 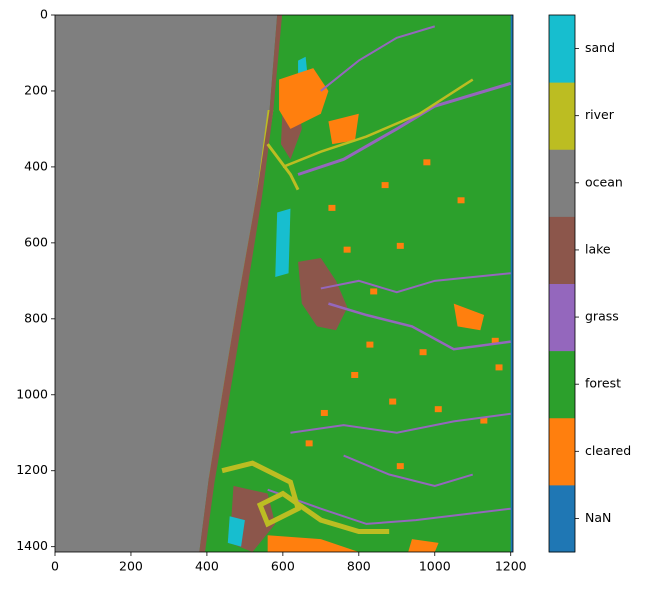 I want to click on colorbar-label: lake, so click(x=598, y=248).